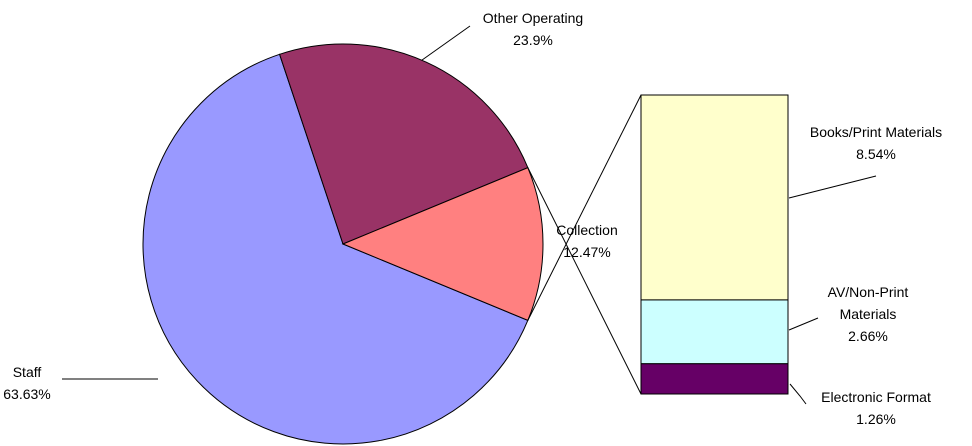 The image size is (972, 446). I want to click on label-value: 1.26%, so click(876, 419).